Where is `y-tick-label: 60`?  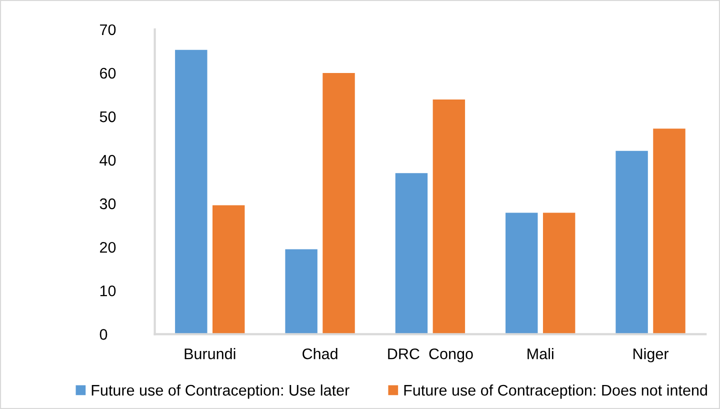
y-tick-label: 60 is located at coordinates (108, 73).